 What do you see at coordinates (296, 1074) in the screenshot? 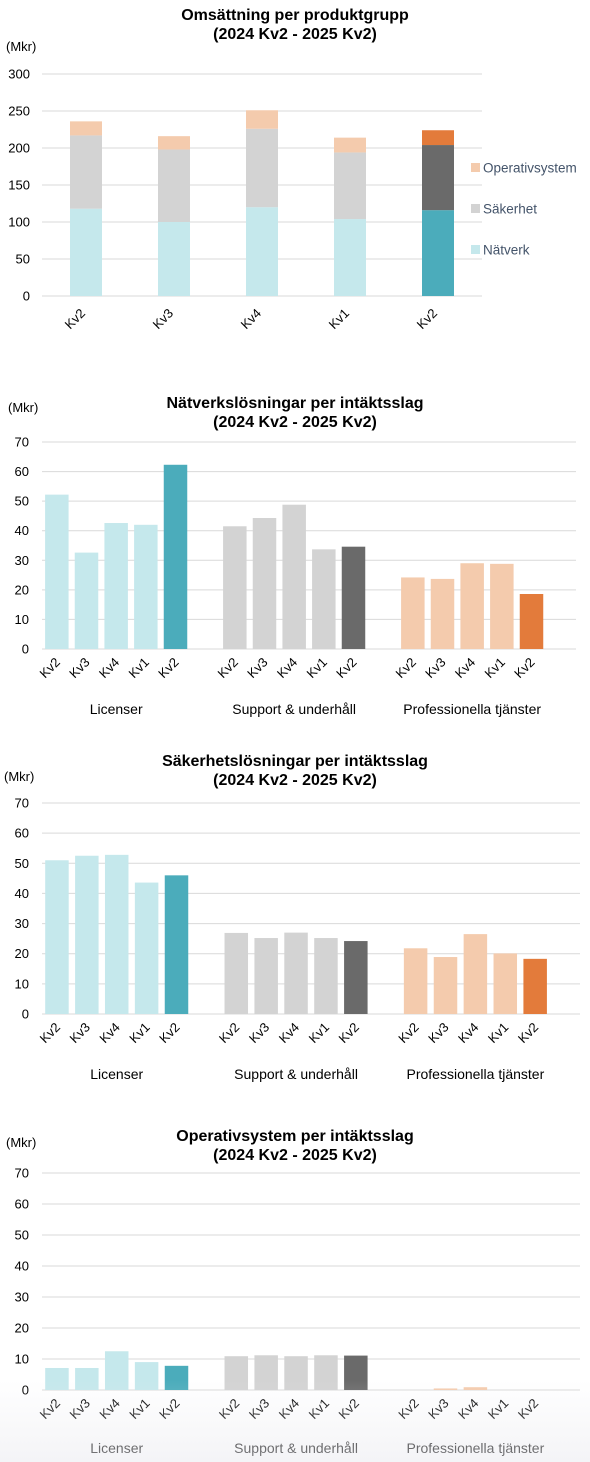
I see `group-label: Support & underhåll` at bounding box center [296, 1074].